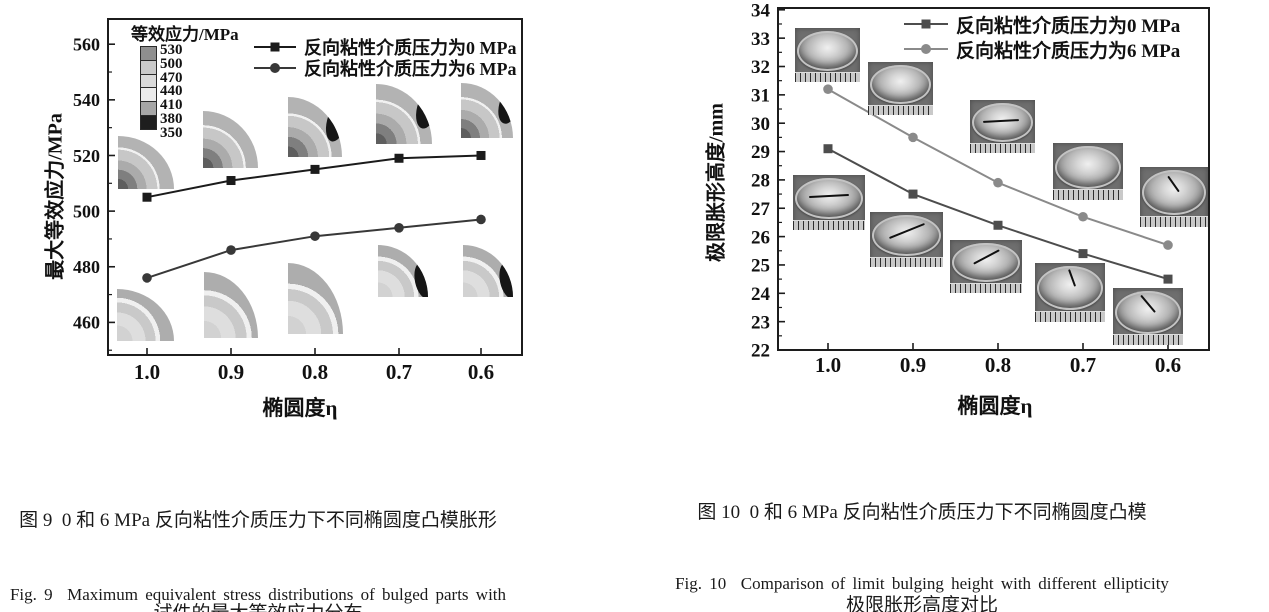  Describe the element at coordinates (55, 196) in the screenshot. I see `y-axis-title: 最大等效应力/MPa` at that location.